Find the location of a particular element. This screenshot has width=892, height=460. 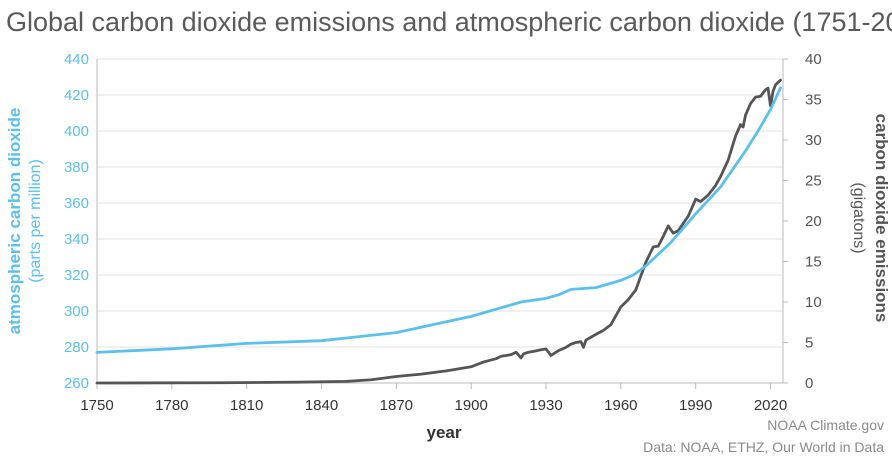

right-axis-ticks: 0 5 10 15 20 25 30 35 40 is located at coordinates (802, 221).